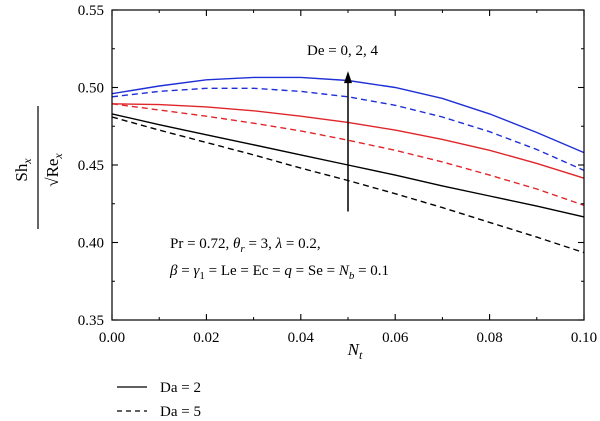 This screenshot has width=600, height=421. Describe the element at coordinates (180, 388) in the screenshot. I see `legend-label-da2: Da = 2` at that location.